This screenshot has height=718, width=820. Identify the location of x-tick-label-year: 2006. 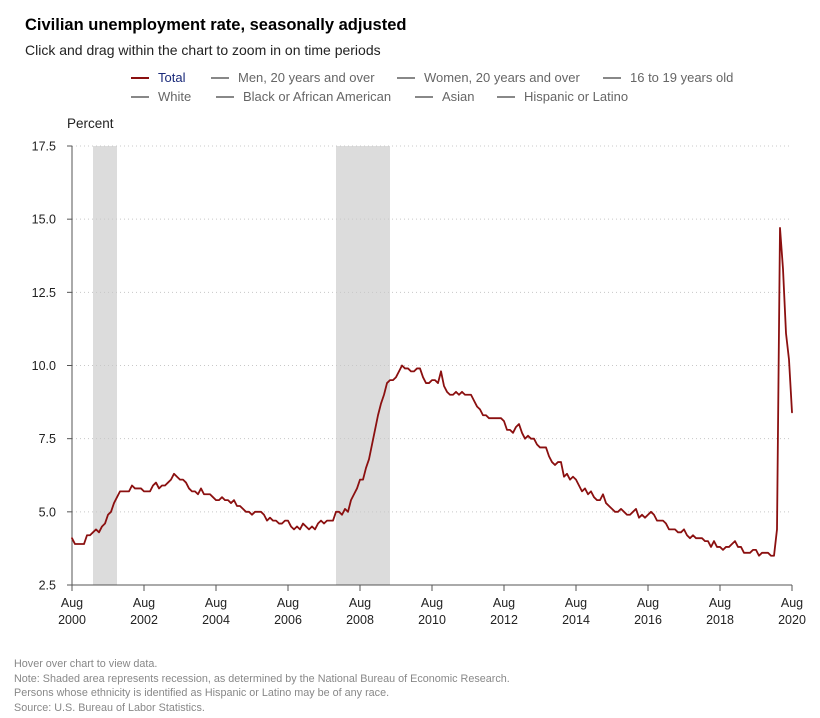
(288, 620).